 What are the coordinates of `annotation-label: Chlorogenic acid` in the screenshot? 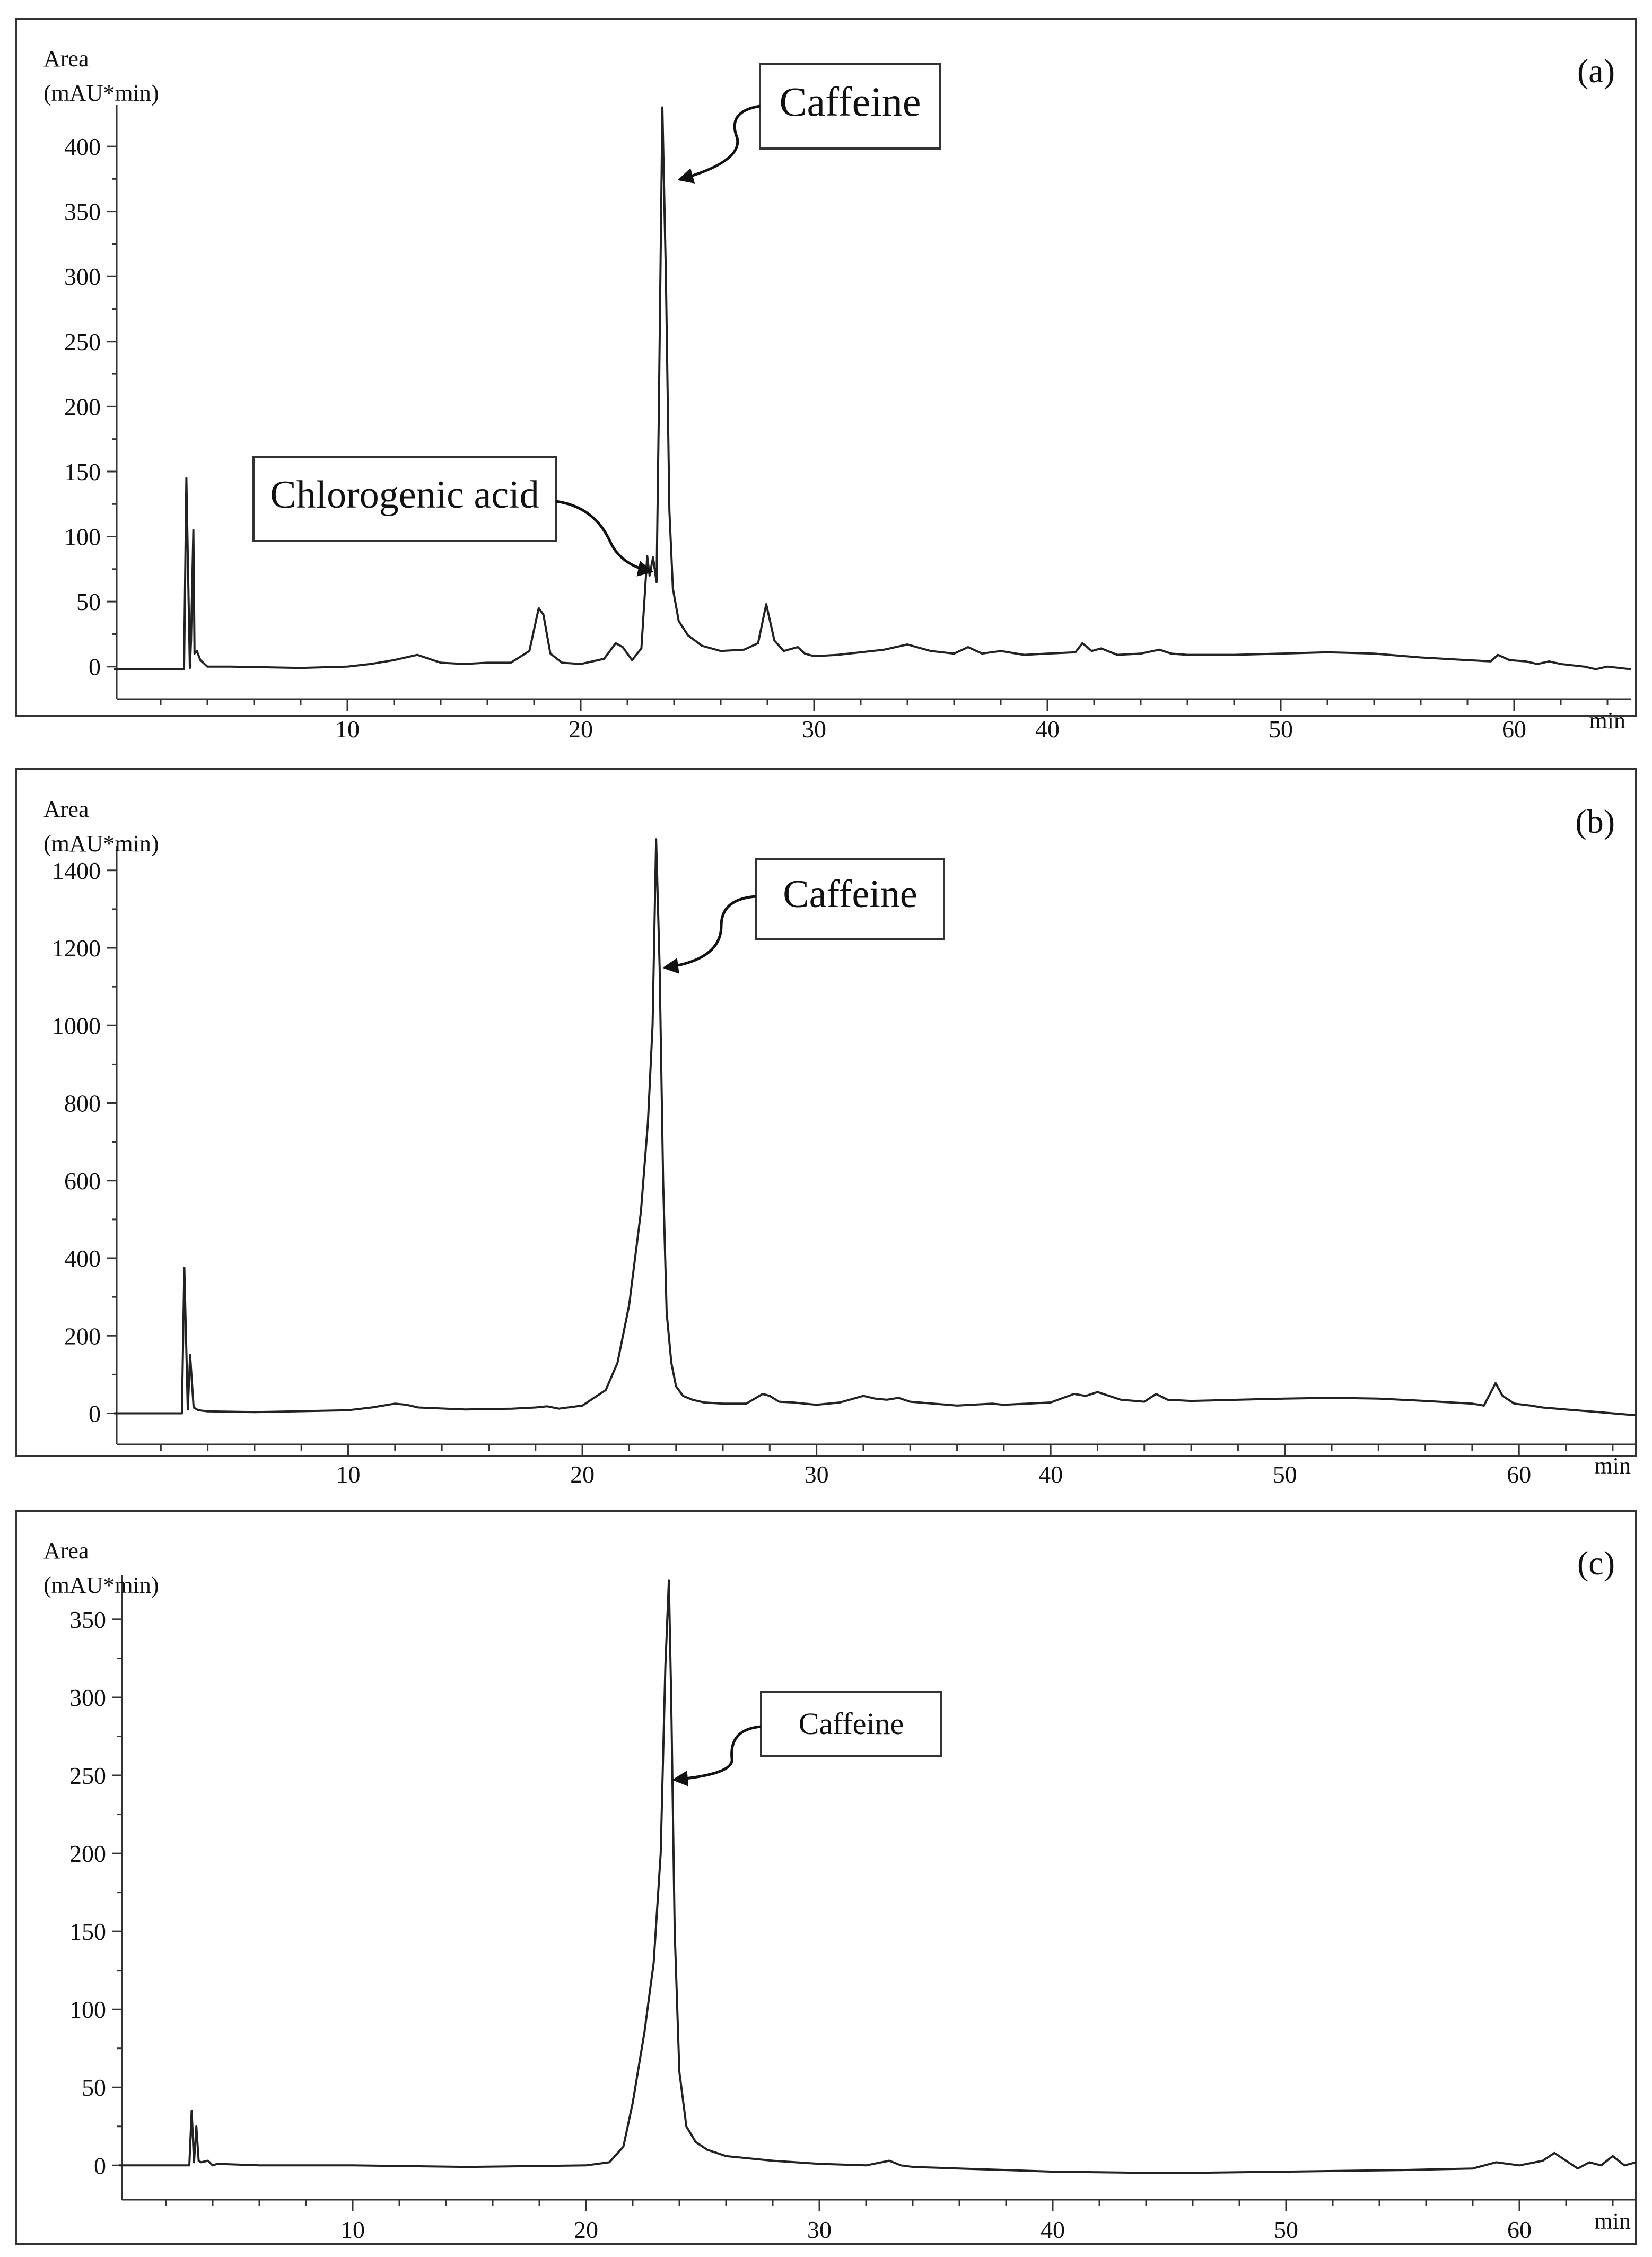 It's located at (405, 495).